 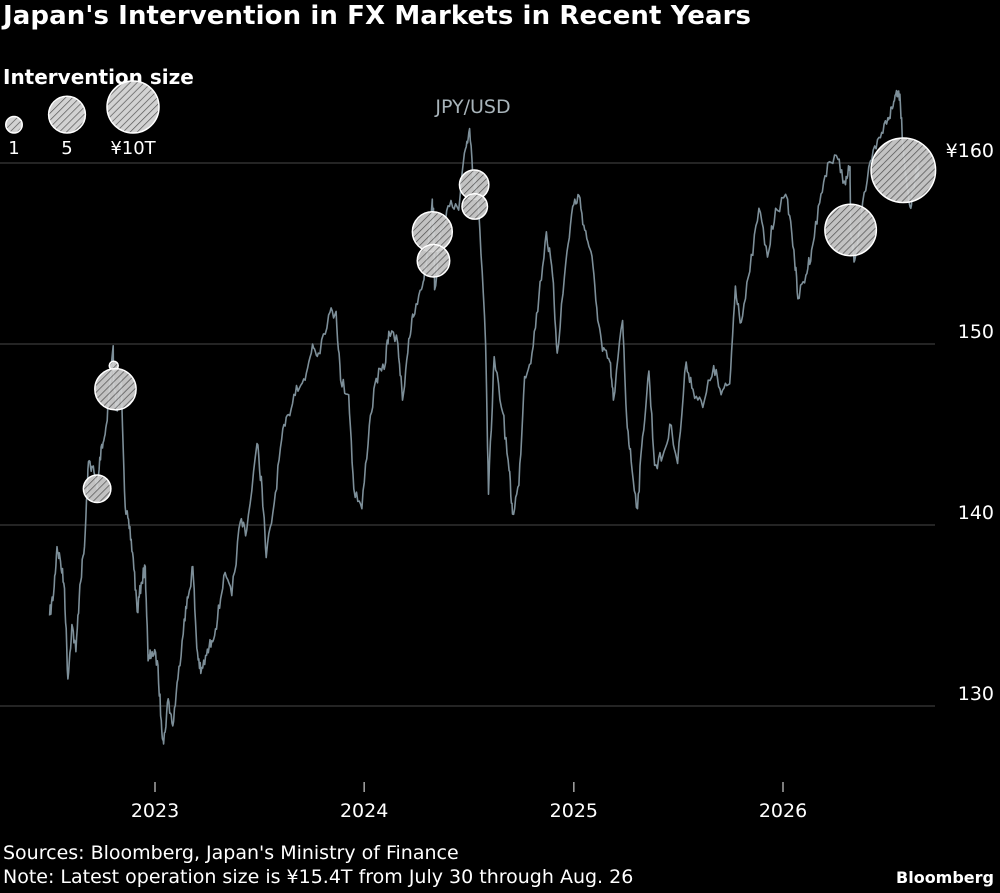 What do you see at coordinates (66, 148) in the screenshot?
I see `legend-label-5: 5` at bounding box center [66, 148].